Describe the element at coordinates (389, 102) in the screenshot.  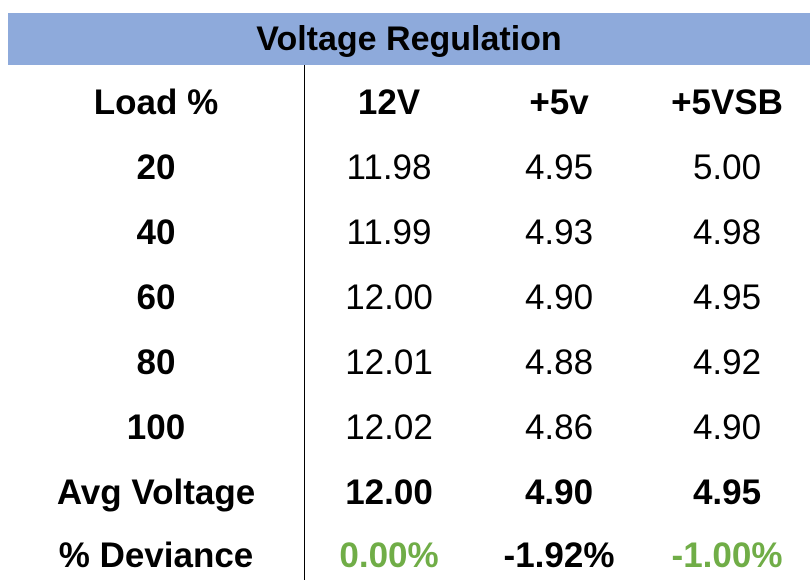
I see `header-12v: 12V` at that location.